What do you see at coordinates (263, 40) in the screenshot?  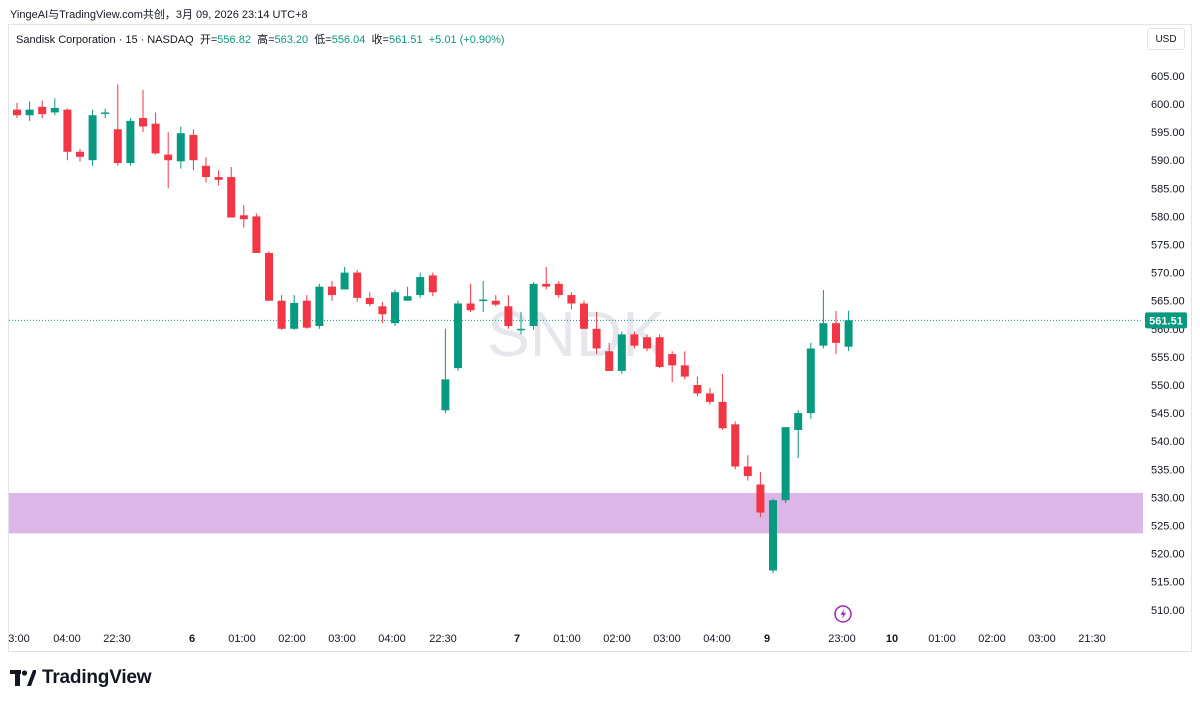 I see `high-label: 高` at bounding box center [263, 40].